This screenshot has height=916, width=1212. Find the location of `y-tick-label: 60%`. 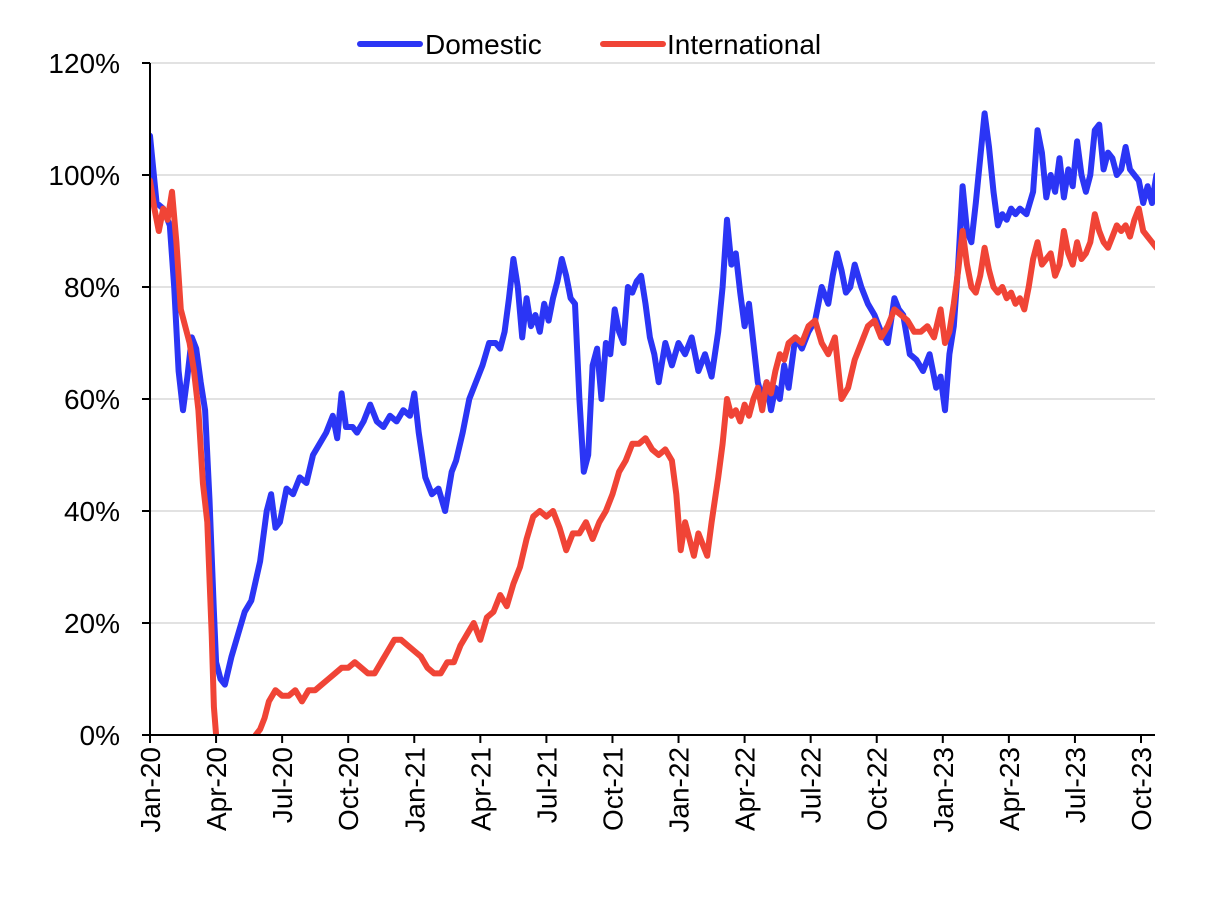

y-tick-label: 60% is located at coordinates (92, 399).